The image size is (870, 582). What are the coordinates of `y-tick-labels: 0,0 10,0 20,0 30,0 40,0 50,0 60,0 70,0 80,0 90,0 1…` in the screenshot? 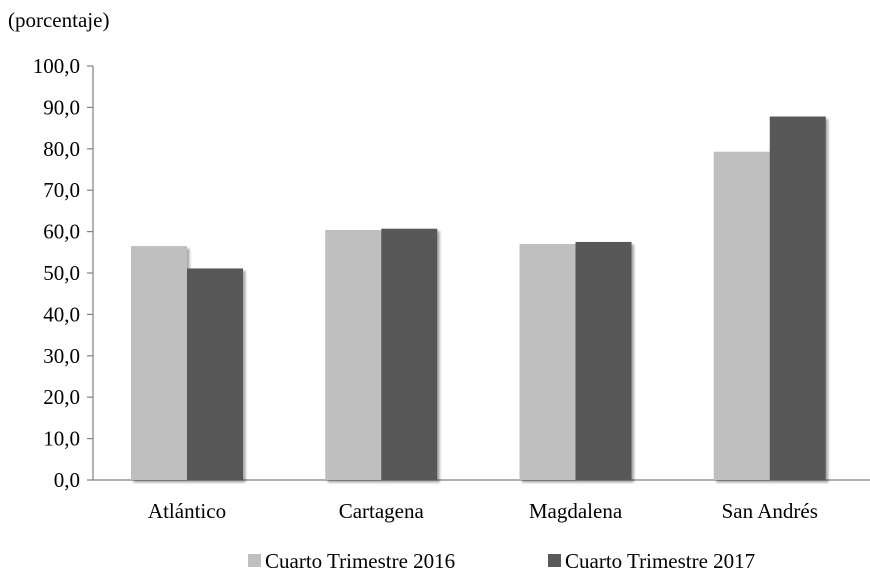 It's located at (56, 273).